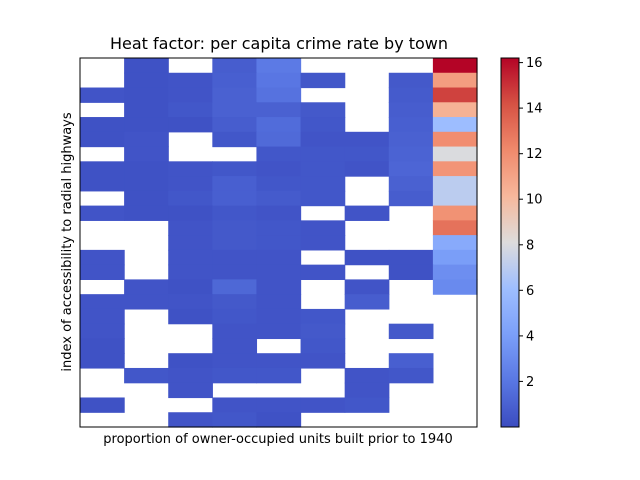  What do you see at coordinates (530, 336) in the screenshot?
I see `colorbar-tick-label: 4` at bounding box center [530, 336].